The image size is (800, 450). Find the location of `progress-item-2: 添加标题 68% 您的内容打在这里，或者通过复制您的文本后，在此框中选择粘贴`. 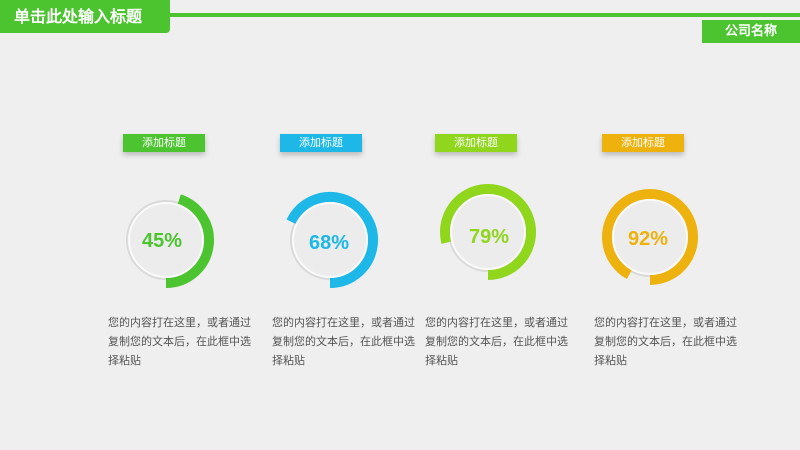

progress-item-2: 添加标题 68% 您的内容打在这里，或者通过复制您的文本后，在此框中选择粘贴 is located at coordinates (347, 255).